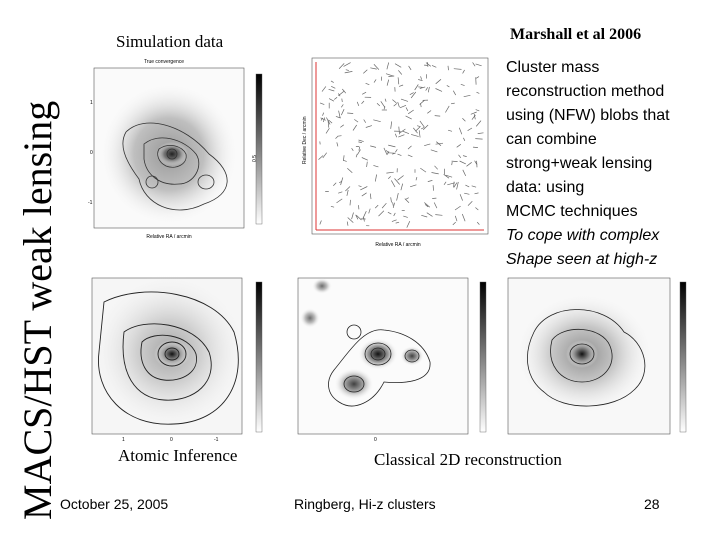  I want to click on description-line: reconstruction method, so click(585, 91).